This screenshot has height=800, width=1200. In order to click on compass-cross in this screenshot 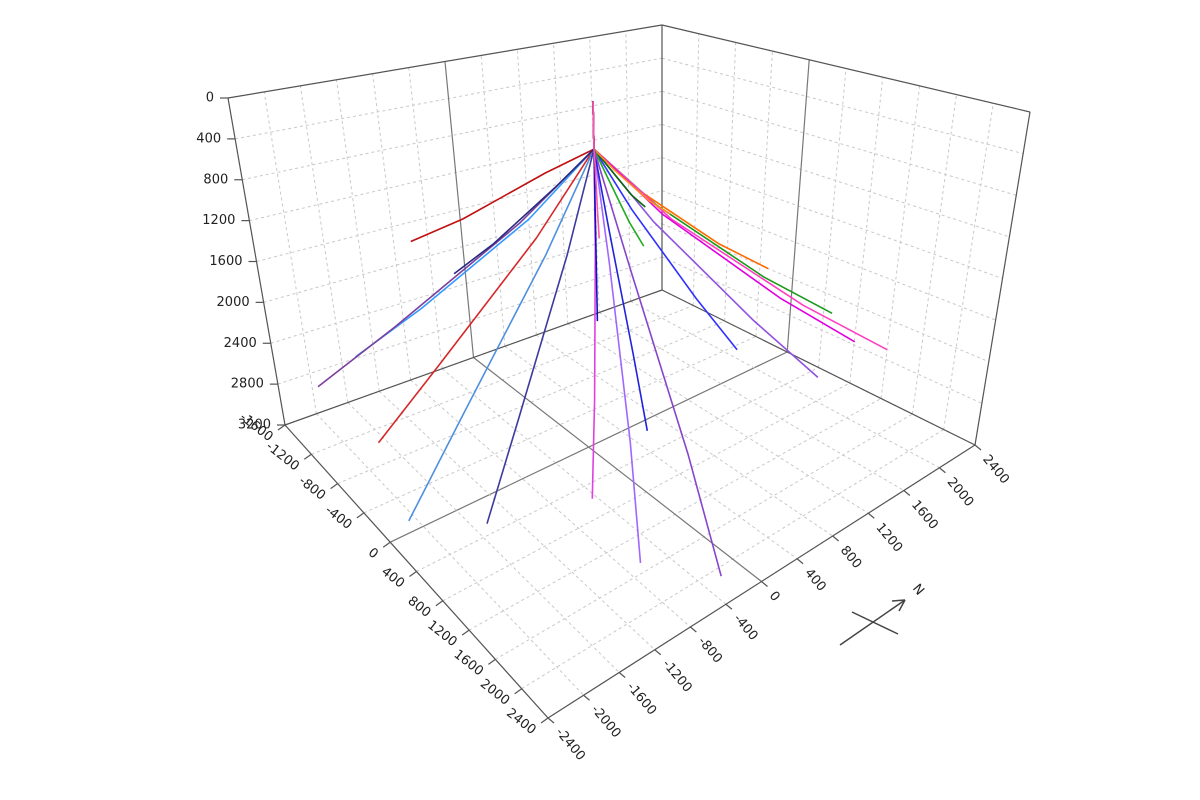, I will do `click(875, 623)`.